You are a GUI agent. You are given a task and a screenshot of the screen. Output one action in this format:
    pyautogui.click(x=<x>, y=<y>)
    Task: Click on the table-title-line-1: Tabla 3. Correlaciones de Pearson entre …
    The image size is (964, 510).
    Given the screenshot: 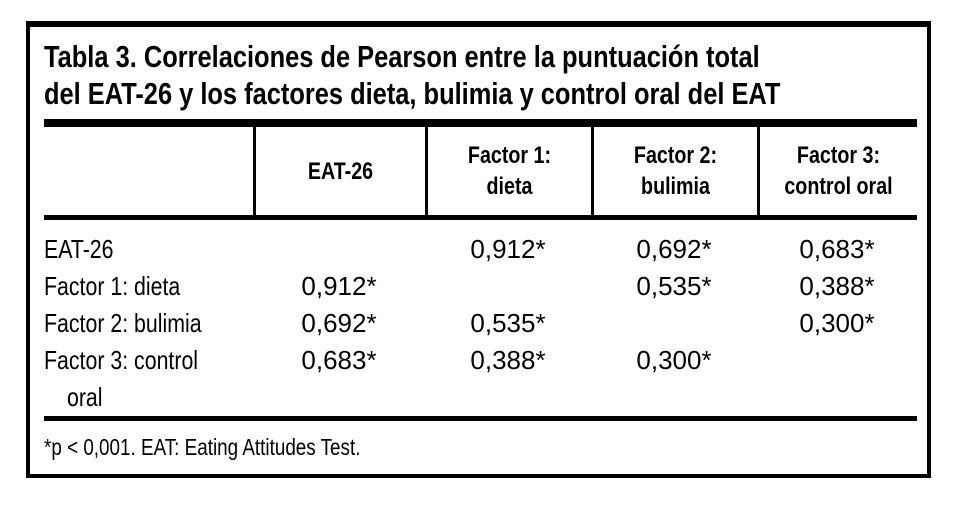 What is the action you would take?
    pyautogui.click(x=402, y=56)
    